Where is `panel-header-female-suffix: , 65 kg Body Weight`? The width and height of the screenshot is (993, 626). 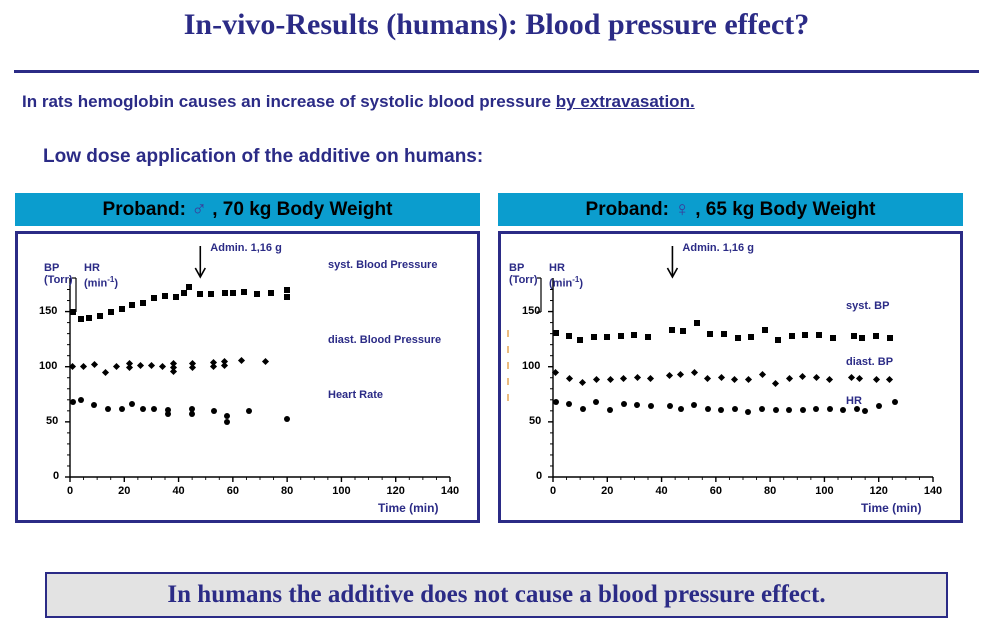 panel-header-female-suffix: , 65 kg Body Weight is located at coordinates (785, 209).